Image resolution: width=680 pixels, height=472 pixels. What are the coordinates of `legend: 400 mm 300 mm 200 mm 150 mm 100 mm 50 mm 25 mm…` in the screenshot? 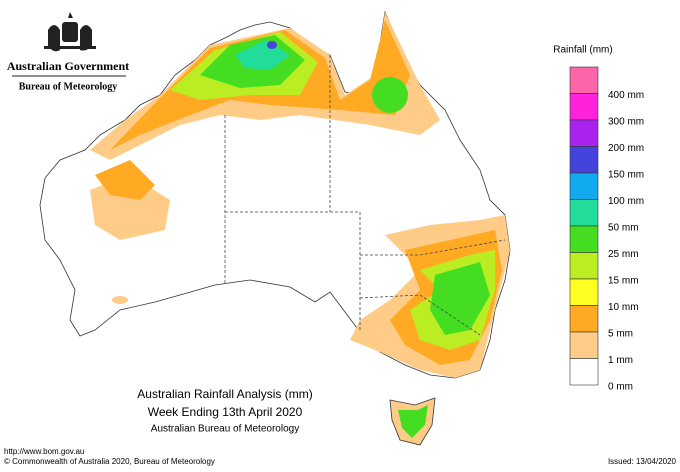 It's located at (606, 229).